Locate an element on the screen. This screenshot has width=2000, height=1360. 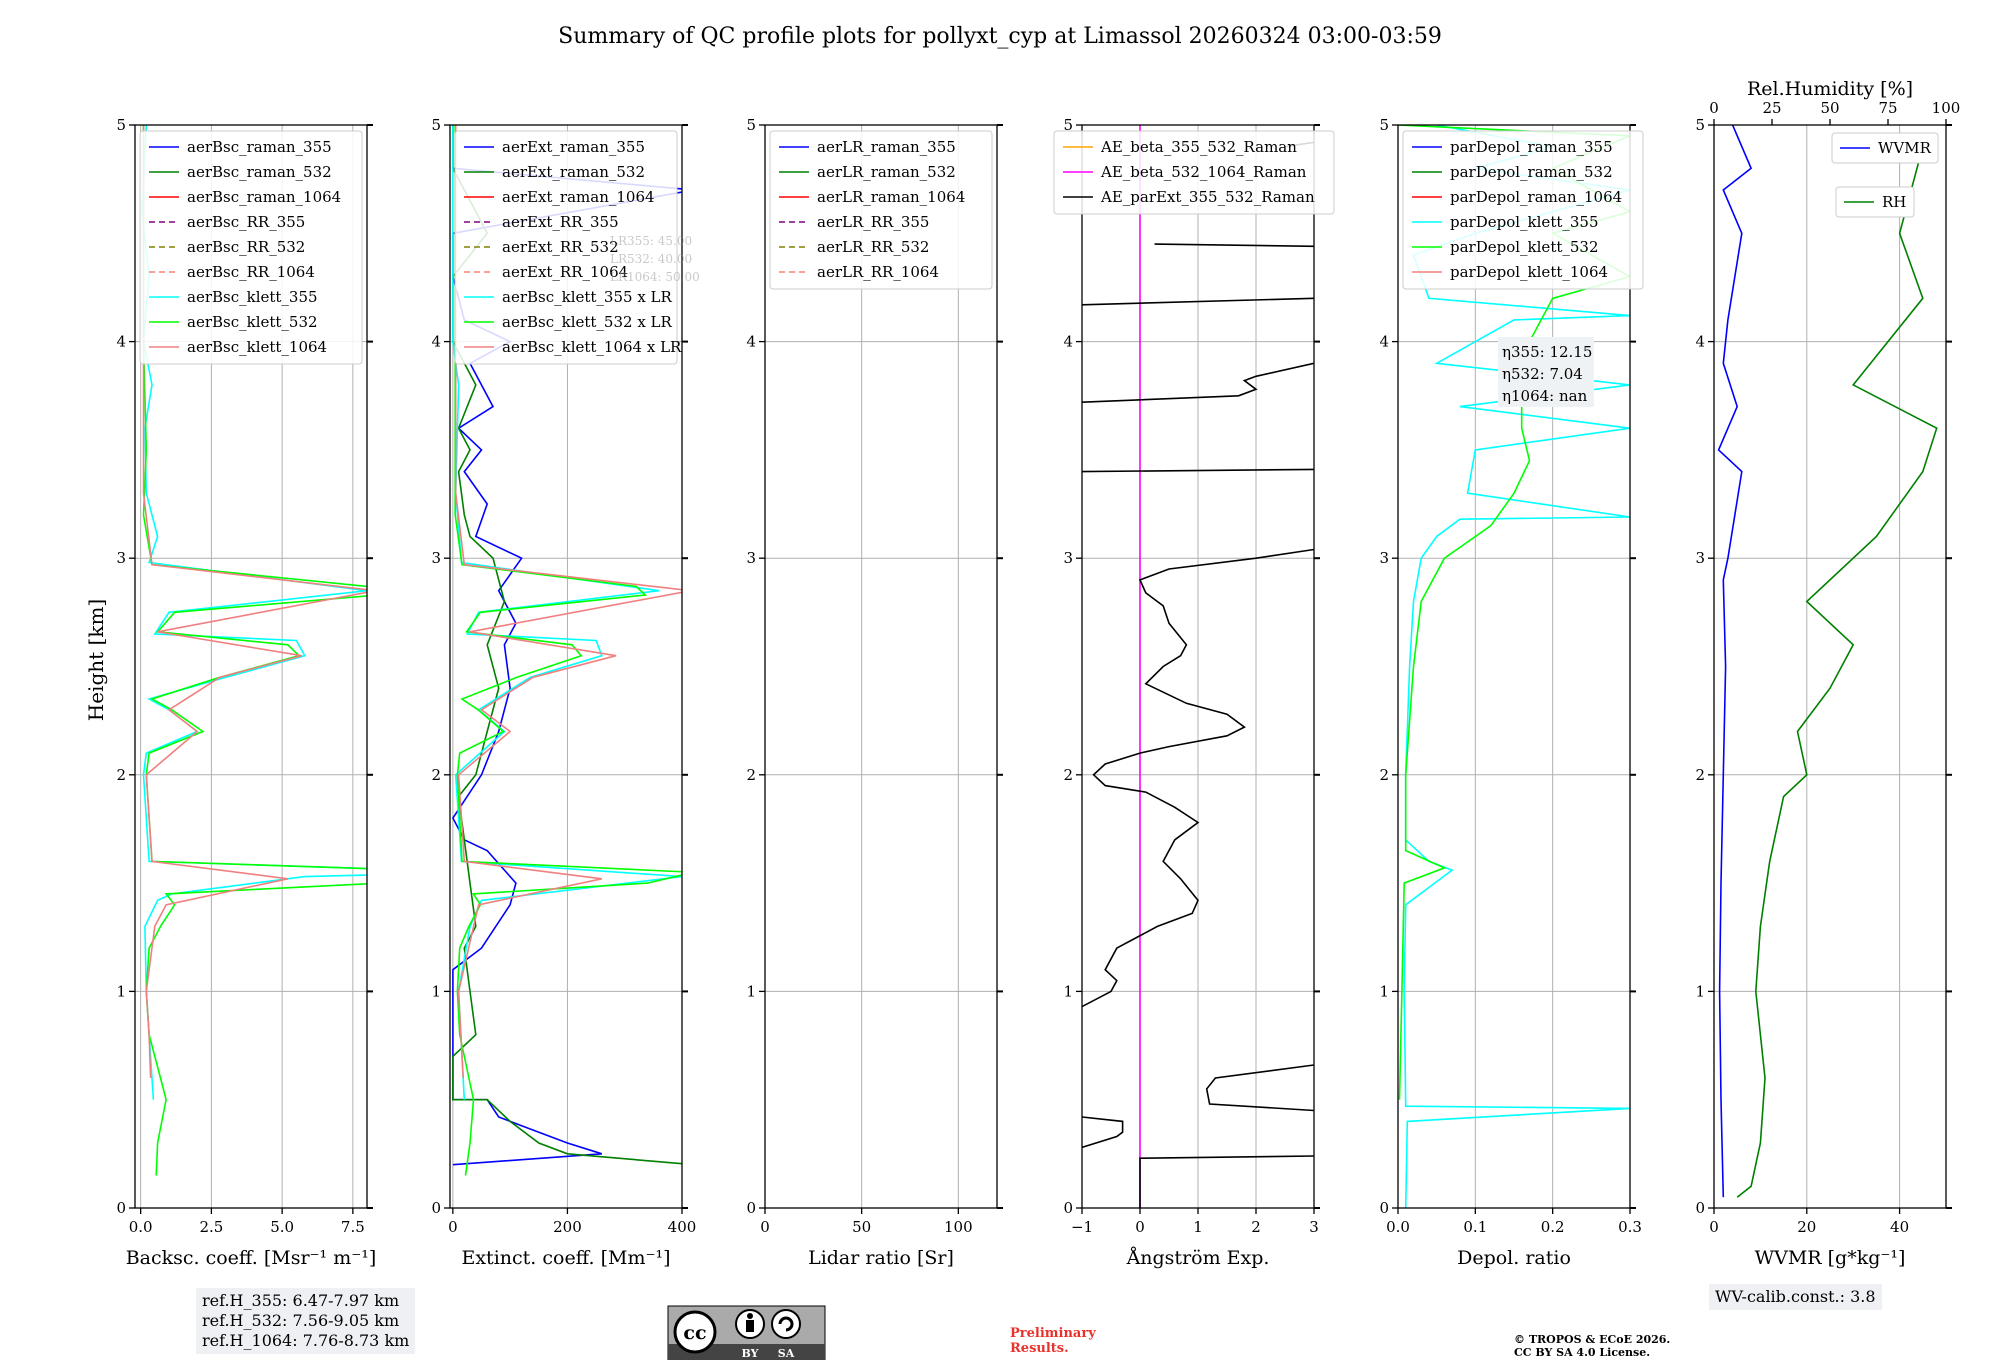
x-tick-label: 2 is located at coordinates (1256, 1227).